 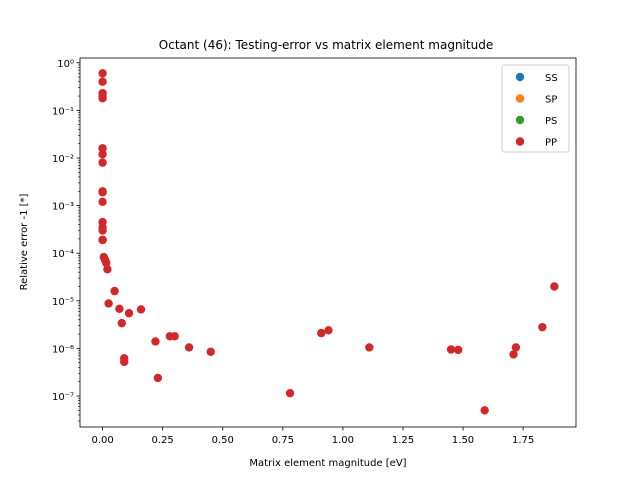 I want to click on legend-marker-ss, so click(x=520, y=77).